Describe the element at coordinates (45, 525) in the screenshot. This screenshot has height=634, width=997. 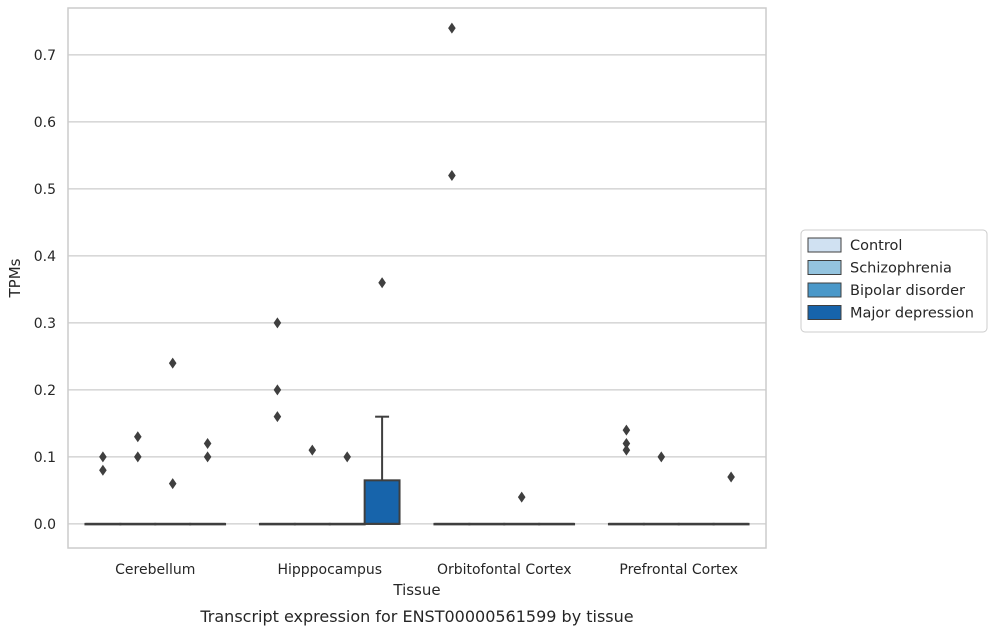
I see `y-tick-label: 0.0` at that location.